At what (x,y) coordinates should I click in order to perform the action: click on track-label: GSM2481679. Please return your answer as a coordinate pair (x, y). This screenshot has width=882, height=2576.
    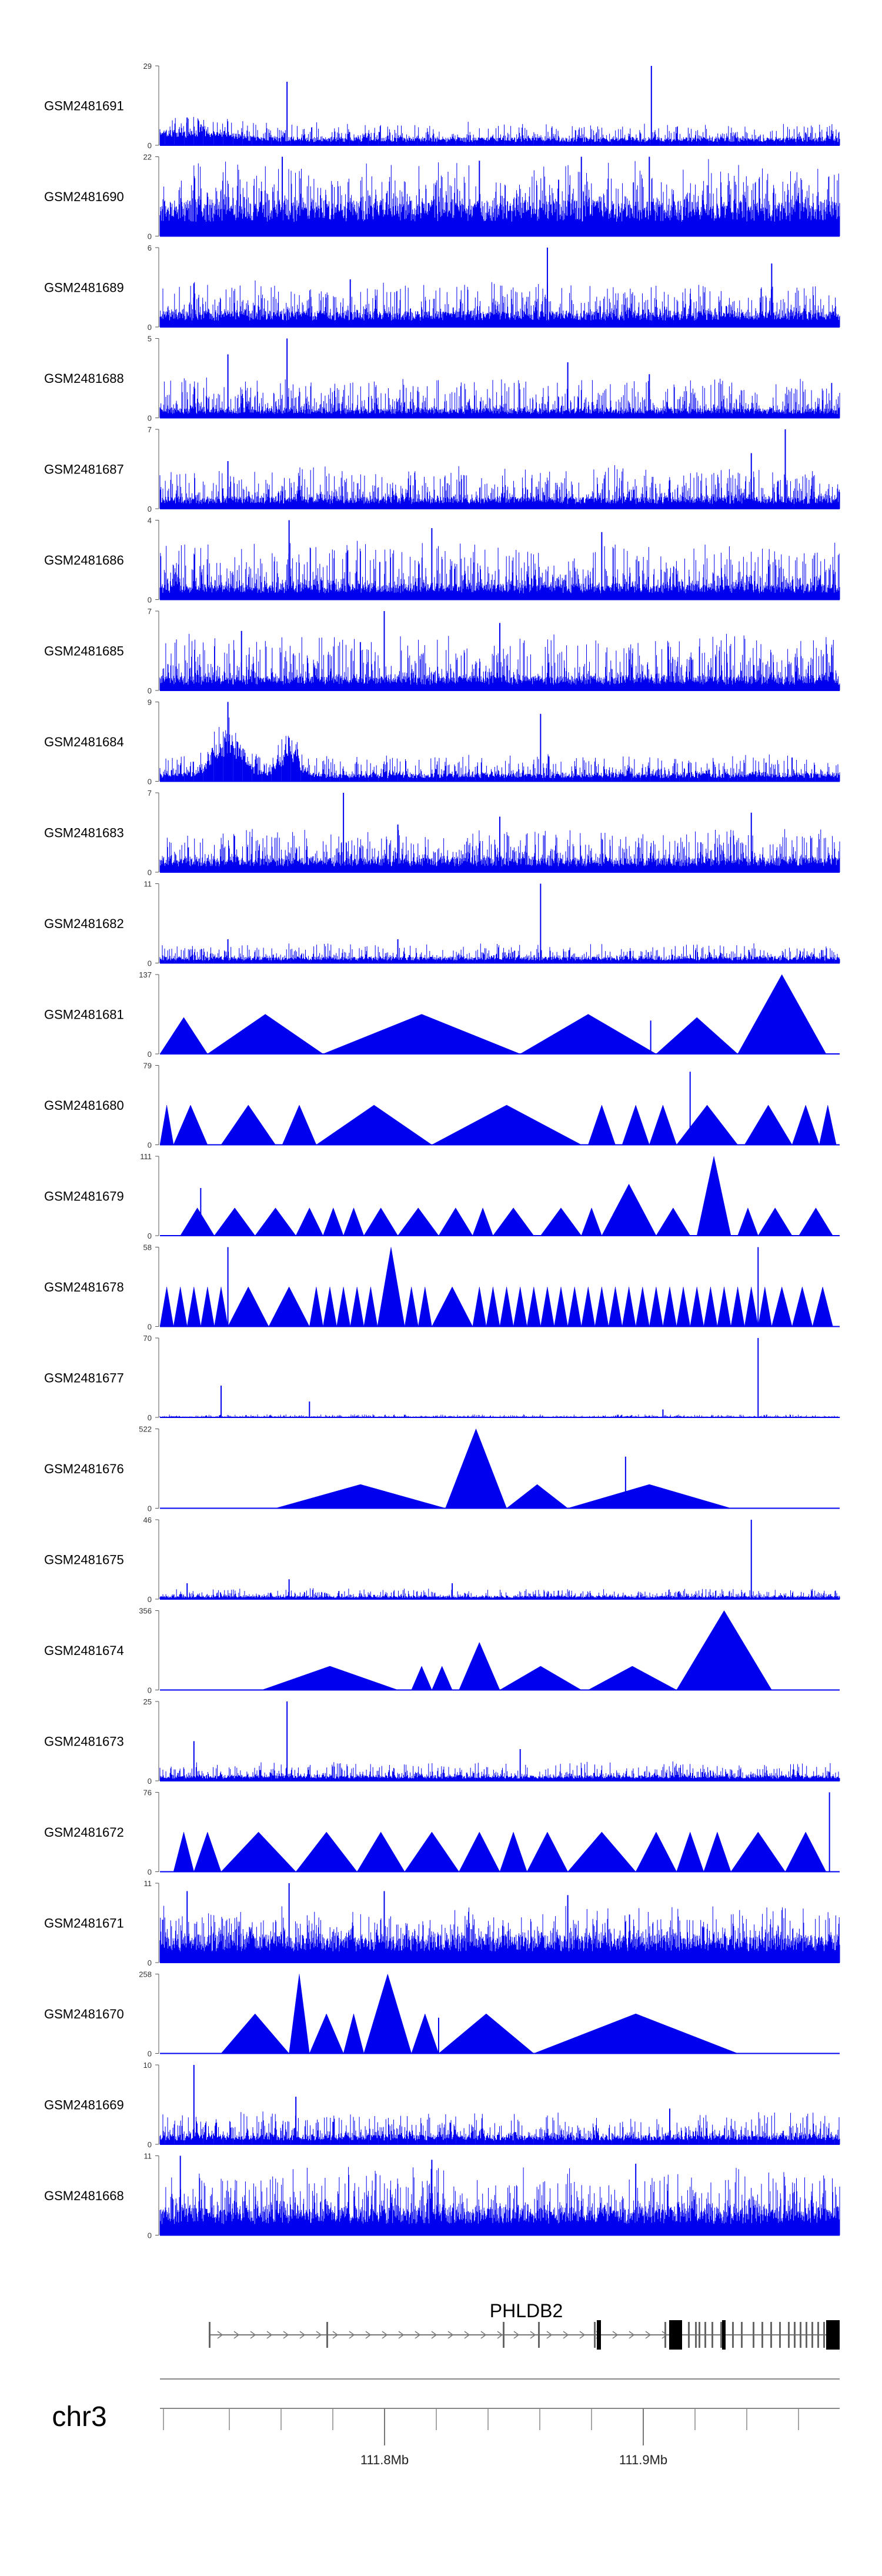
    Looking at the image, I should click on (84, 1196).